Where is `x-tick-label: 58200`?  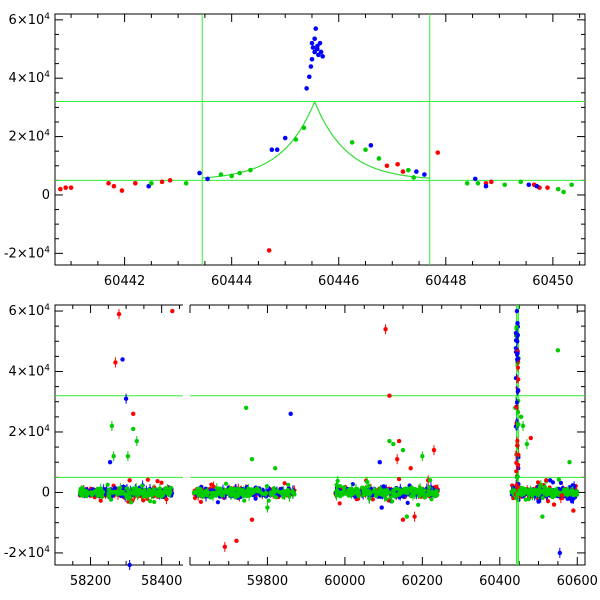 x-tick-label: 58200 is located at coordinates (90, 581).